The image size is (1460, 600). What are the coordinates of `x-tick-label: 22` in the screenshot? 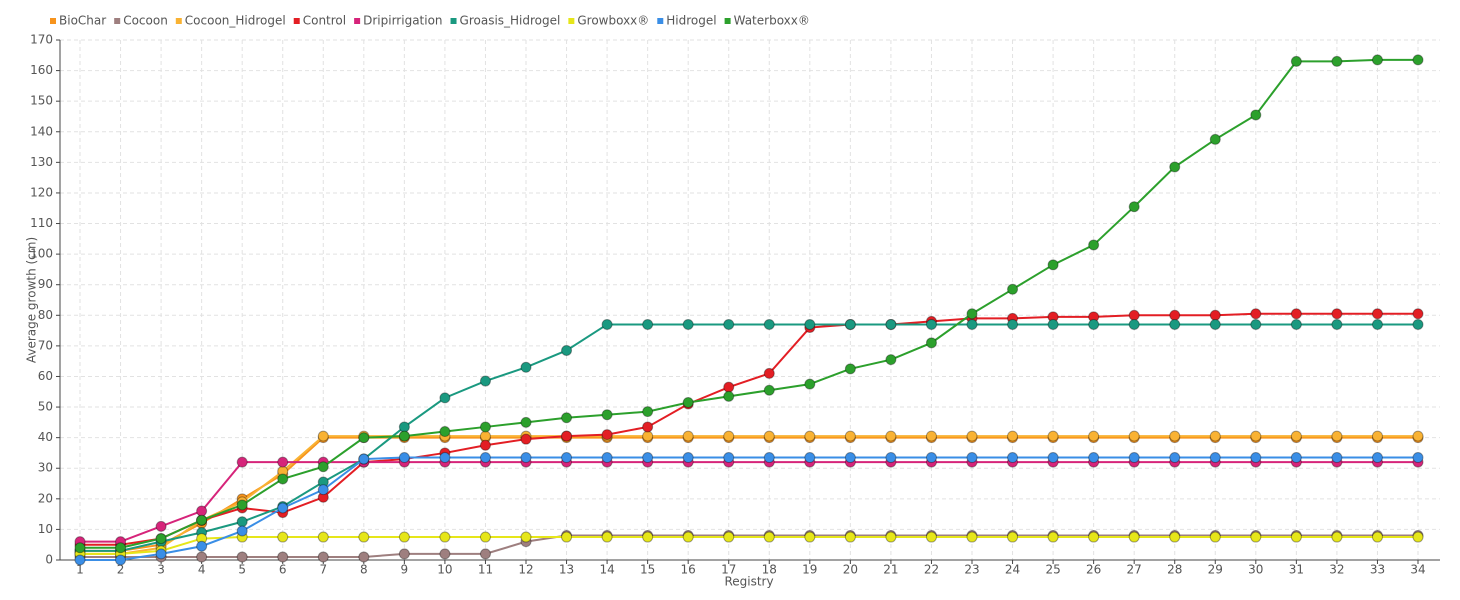 It's located at (931, 570).